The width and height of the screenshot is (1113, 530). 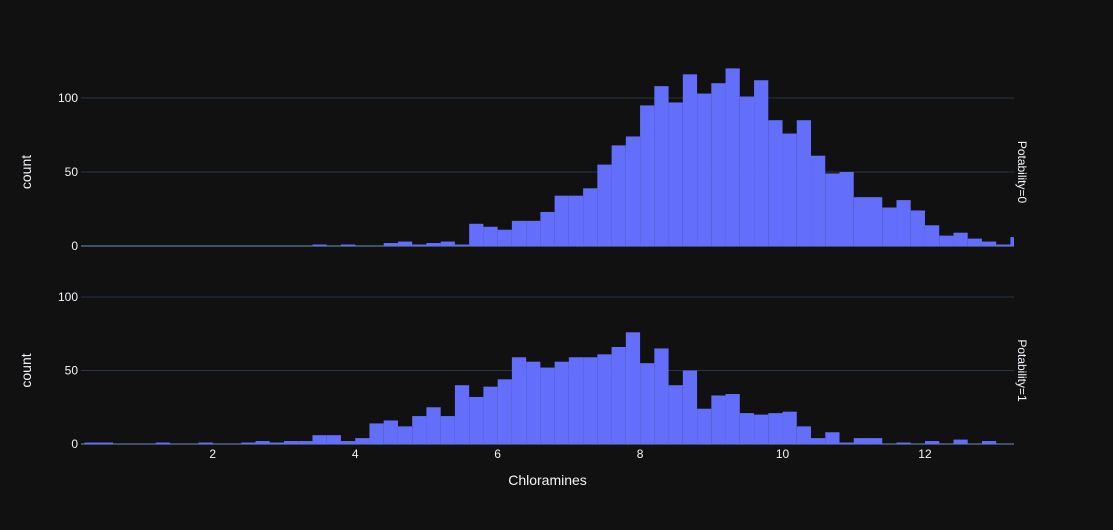 I want to click on x-tick-label: 6, so click(x=497, y=454).